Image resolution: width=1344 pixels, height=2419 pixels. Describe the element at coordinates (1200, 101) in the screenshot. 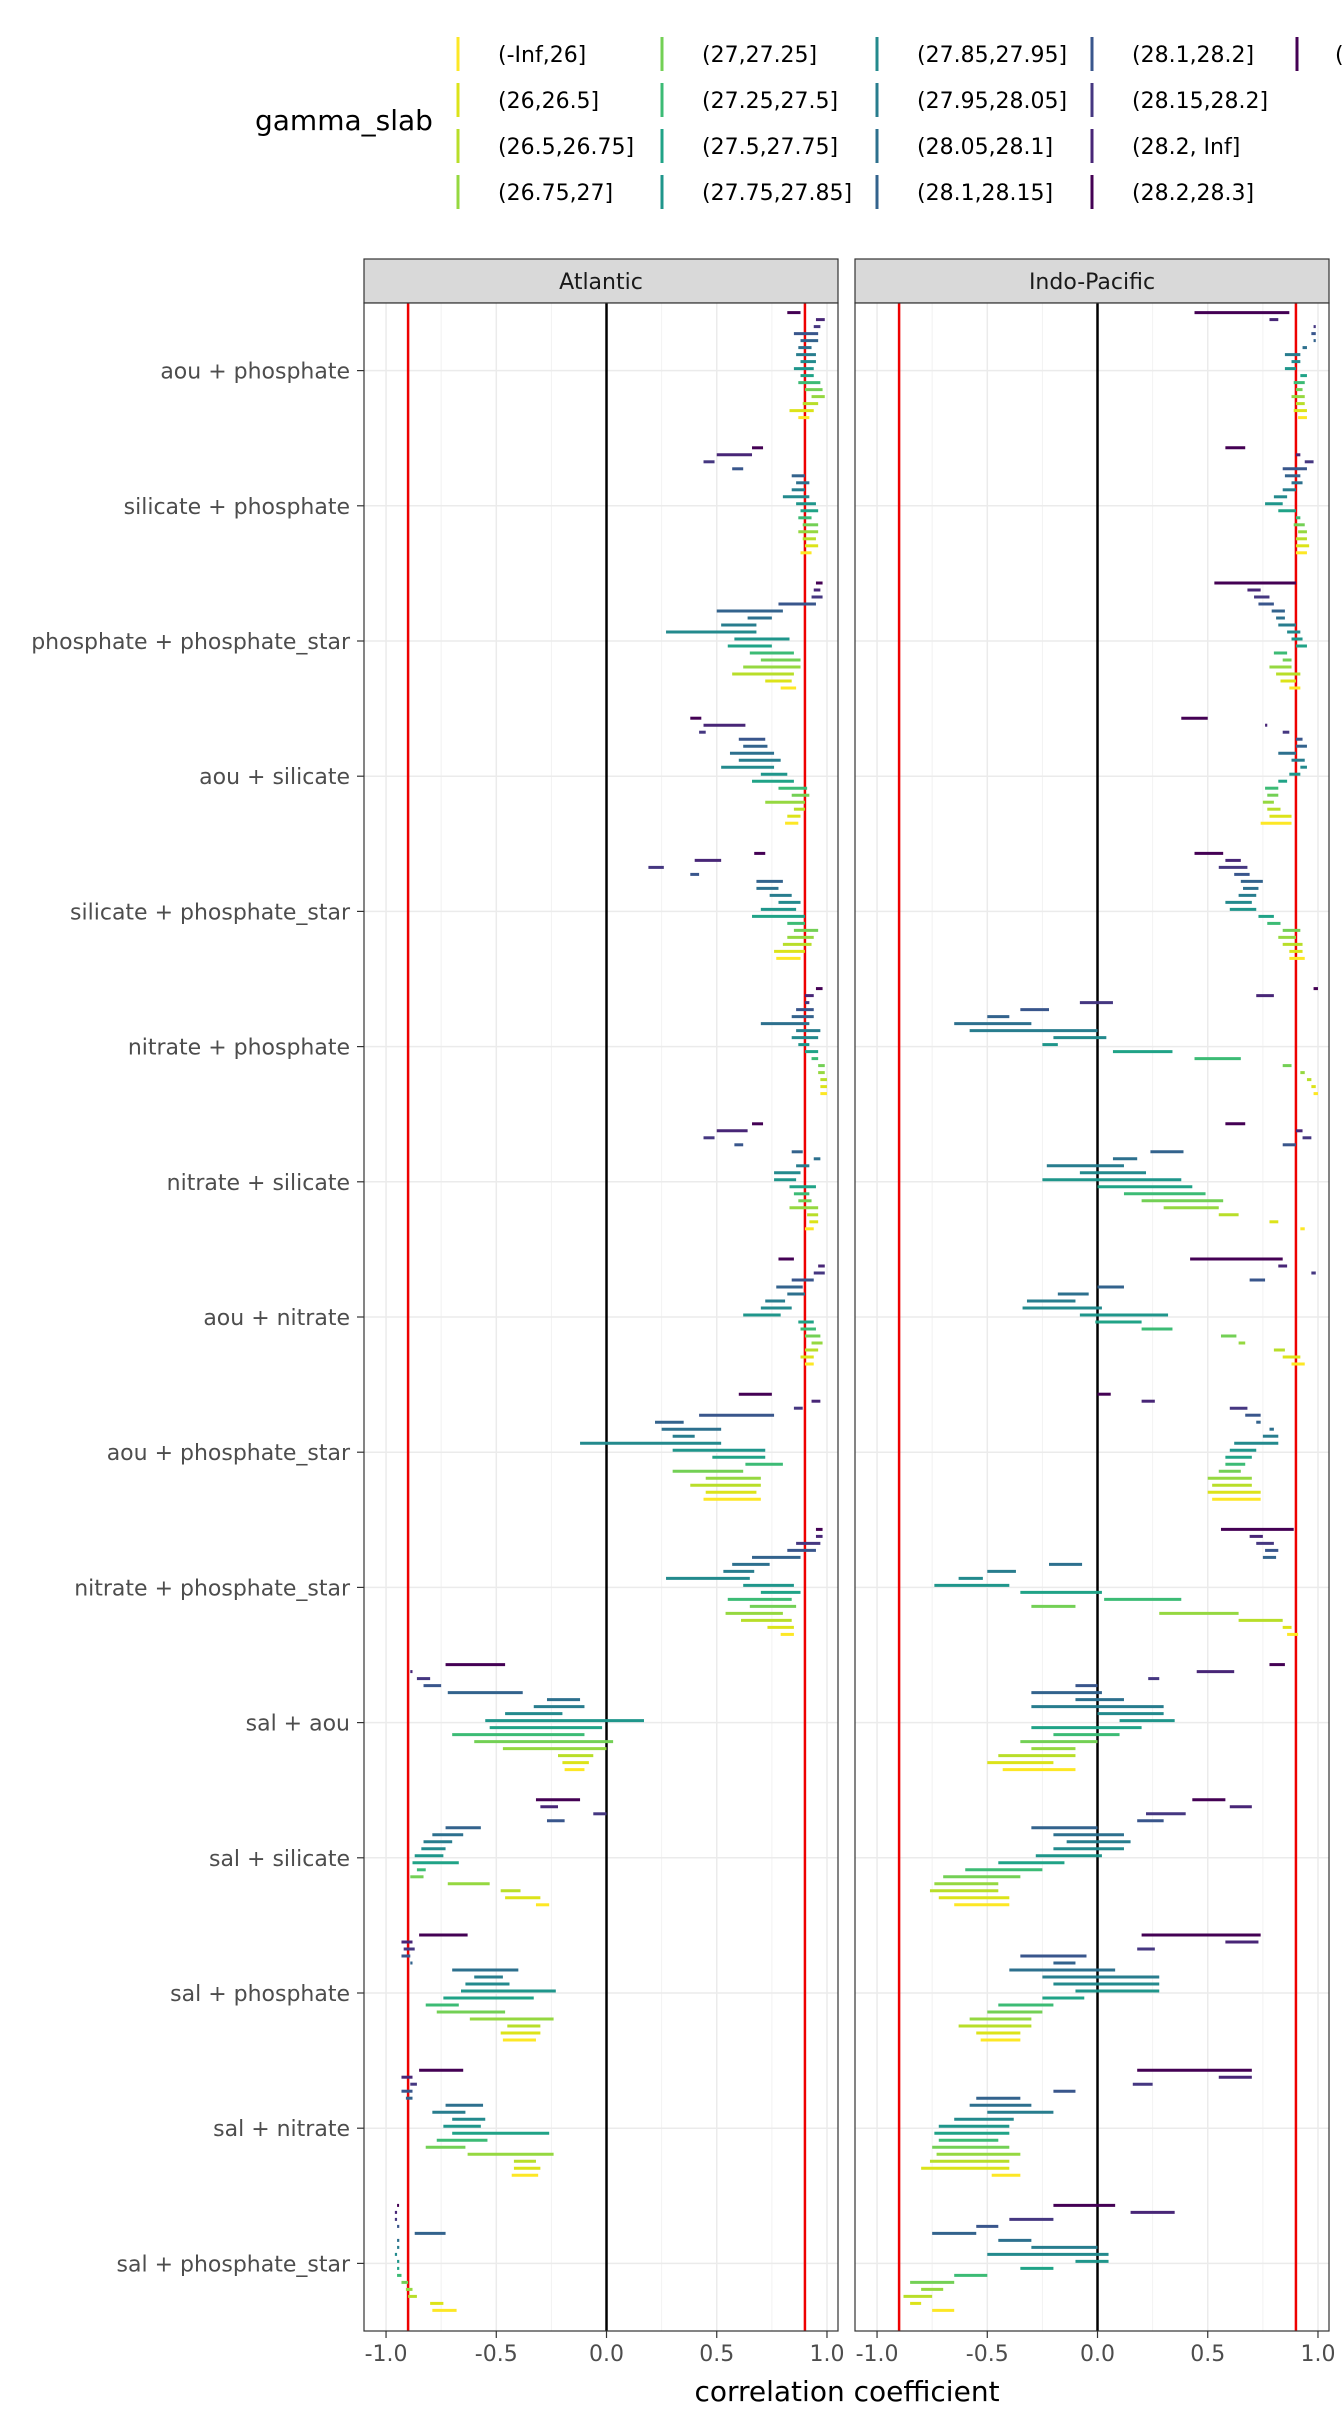

I see `legend-label: (28.15,28.2]` at that location.